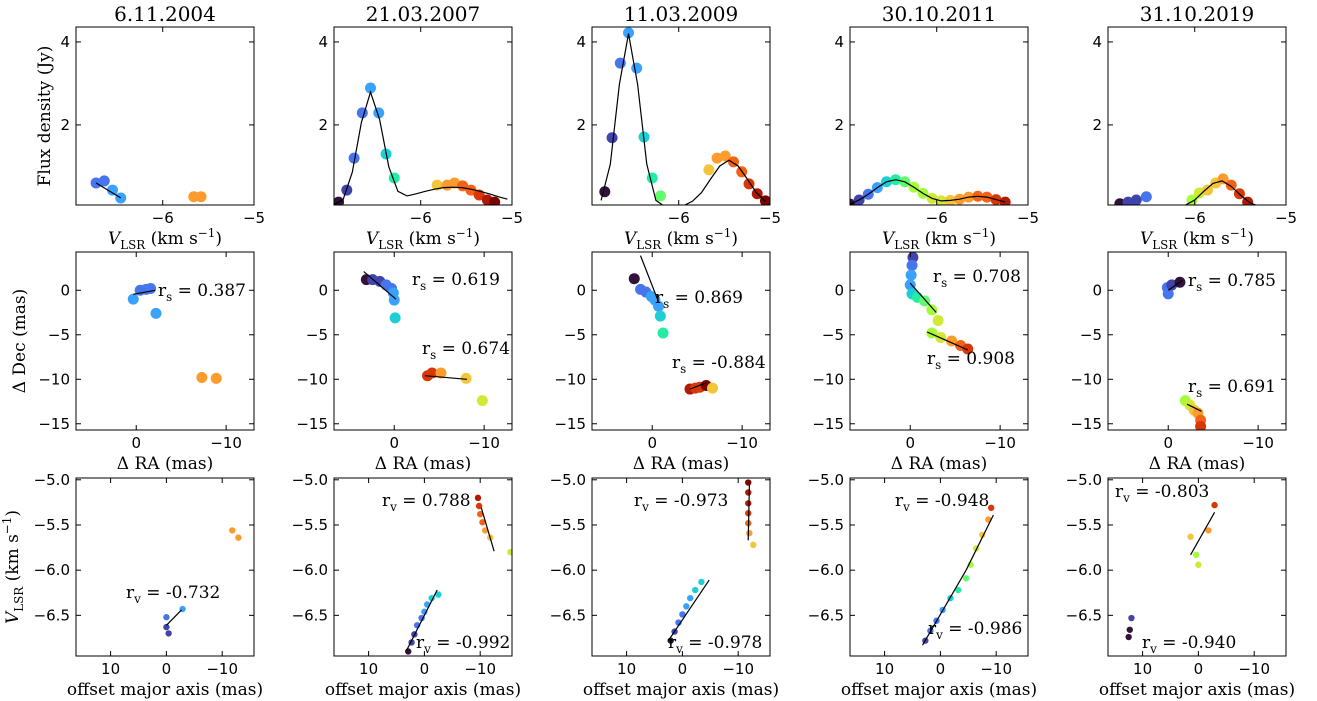 The width and height of the screenshot is (1317, 701). Describe the element at coordinates (1178, 351) in the screenshot. I see `panel: 0 −10 0 −5 −10 −15` at that location.